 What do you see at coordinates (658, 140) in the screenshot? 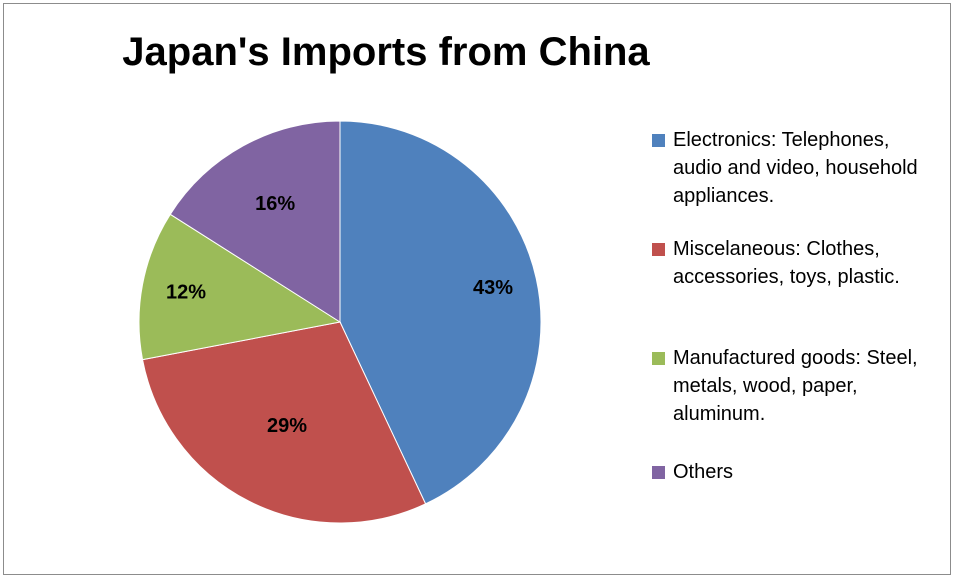
I see `legend-swatch-electronics` at bounding box center [658, 140].